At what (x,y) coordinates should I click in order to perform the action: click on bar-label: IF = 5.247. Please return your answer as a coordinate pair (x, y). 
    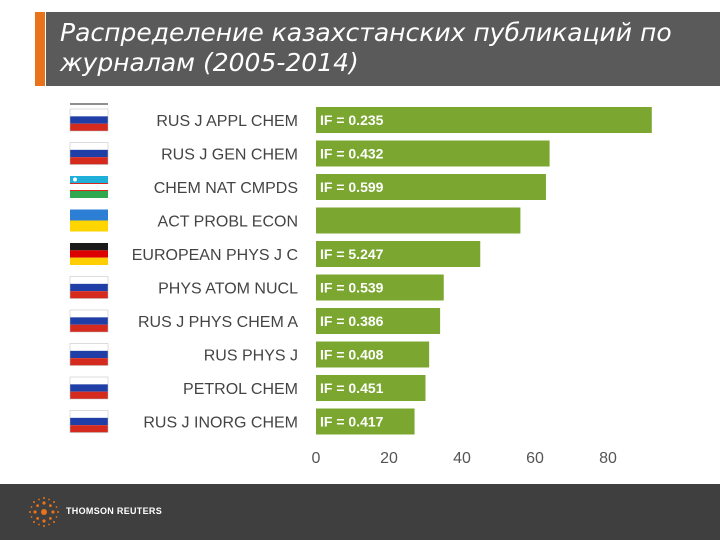
    Looking at the image, I should click on (352, 254).